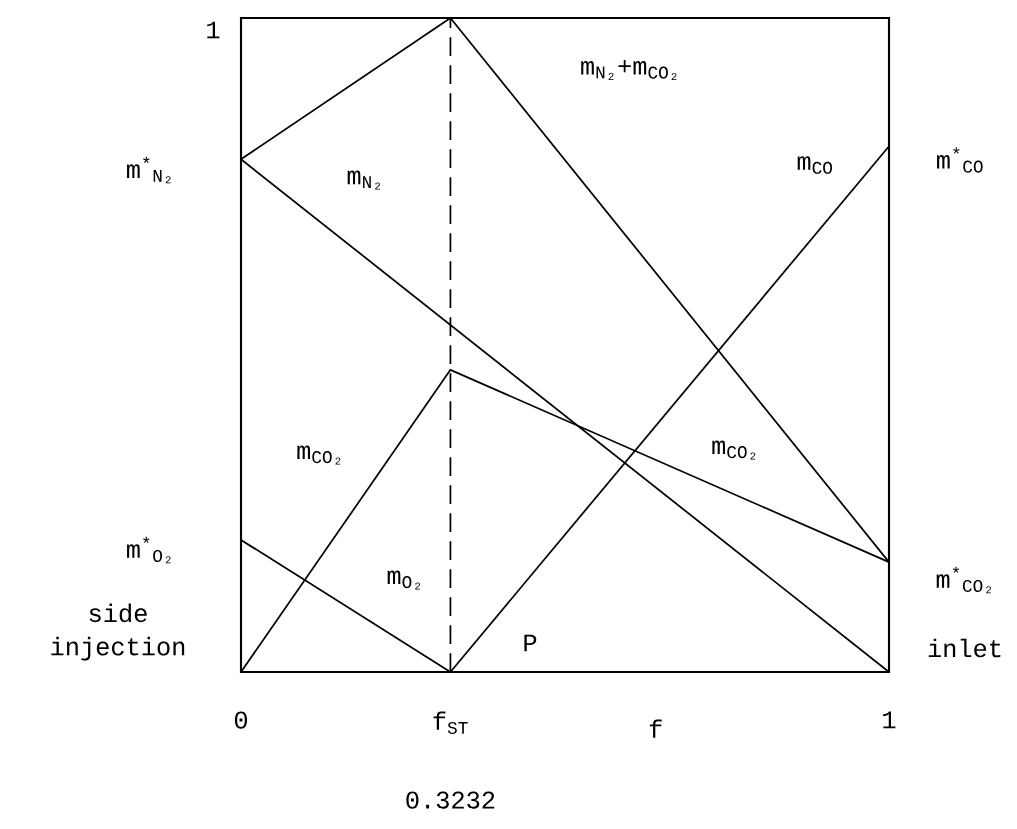  I want to click on text: m$^{*}$CO, so click(960, 160).